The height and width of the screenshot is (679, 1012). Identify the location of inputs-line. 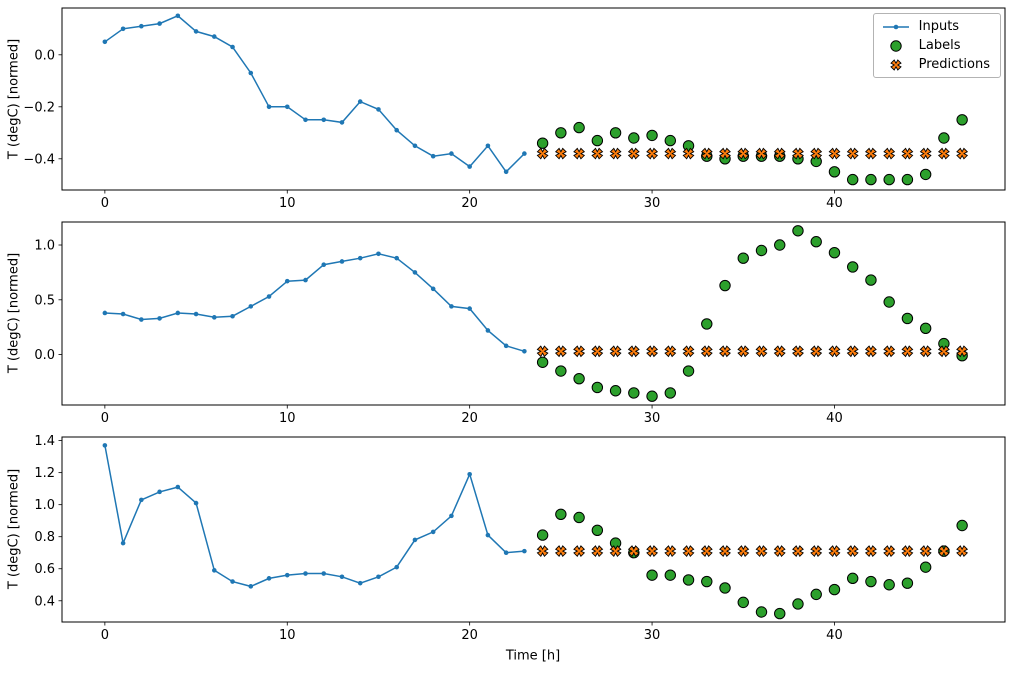
(314, 93).